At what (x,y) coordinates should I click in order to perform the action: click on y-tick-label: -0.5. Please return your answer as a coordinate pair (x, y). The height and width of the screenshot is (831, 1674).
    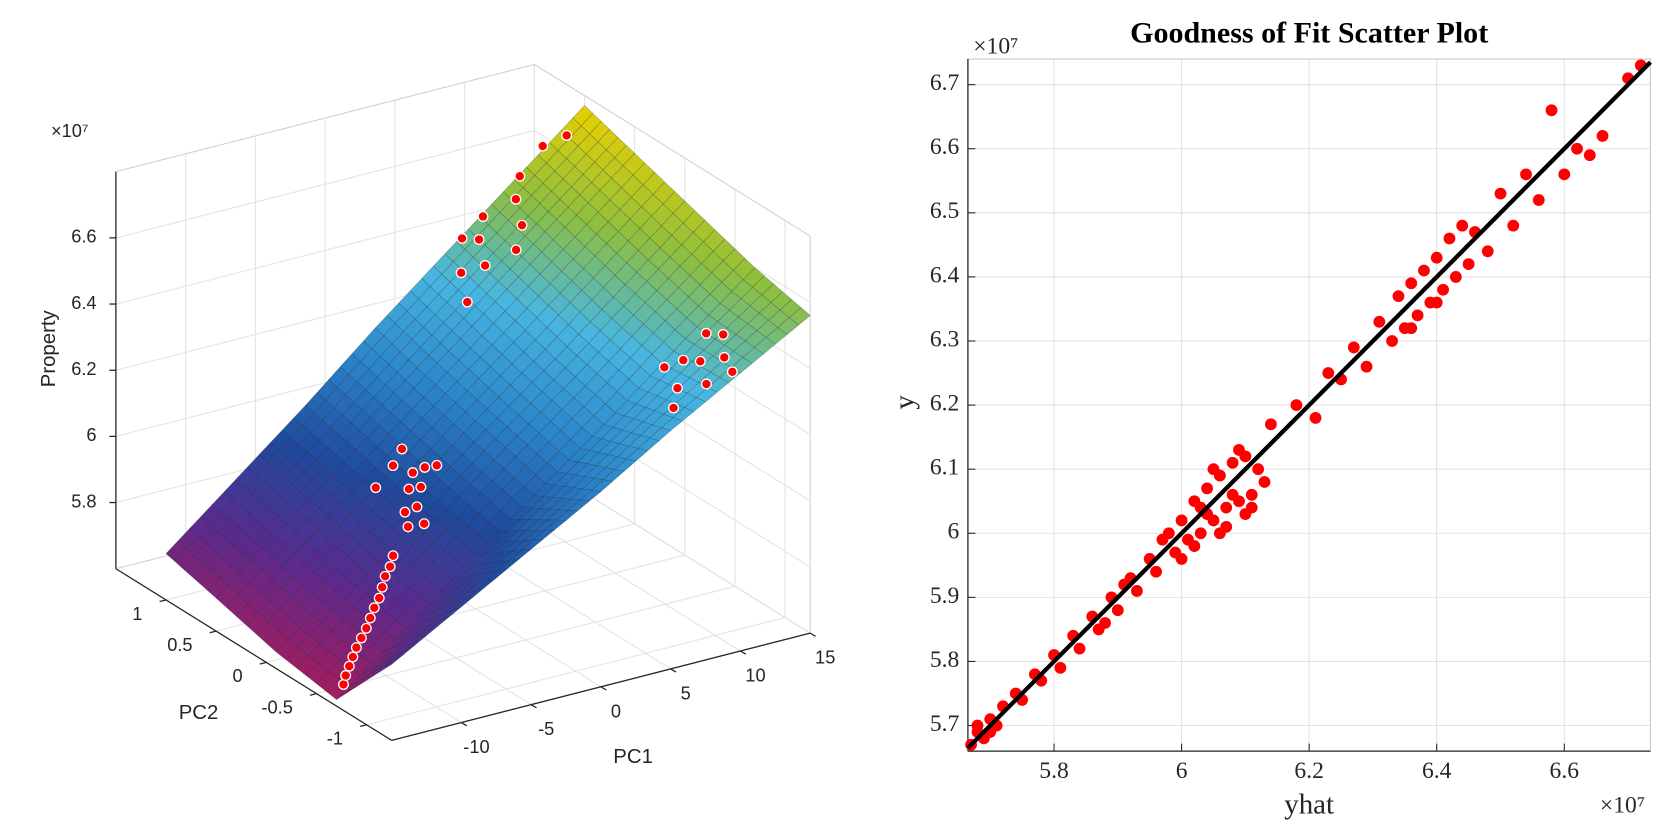
    Looking at the image, I should click on (276, 706).